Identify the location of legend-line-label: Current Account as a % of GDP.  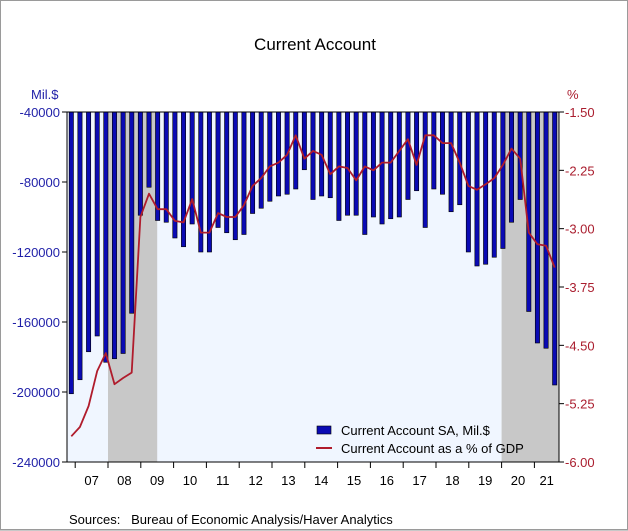
(432, 448).